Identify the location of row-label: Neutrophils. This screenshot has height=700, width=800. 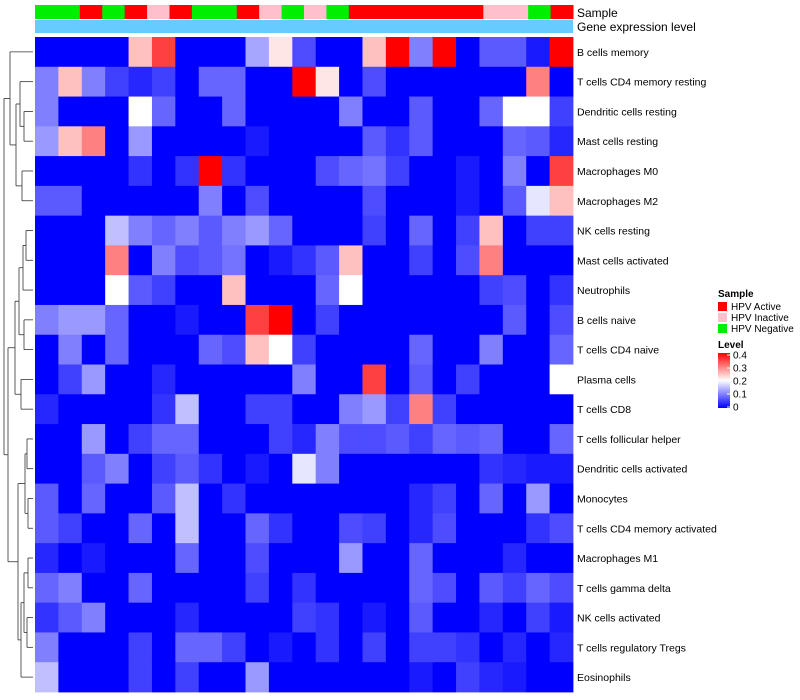
(603, 291).